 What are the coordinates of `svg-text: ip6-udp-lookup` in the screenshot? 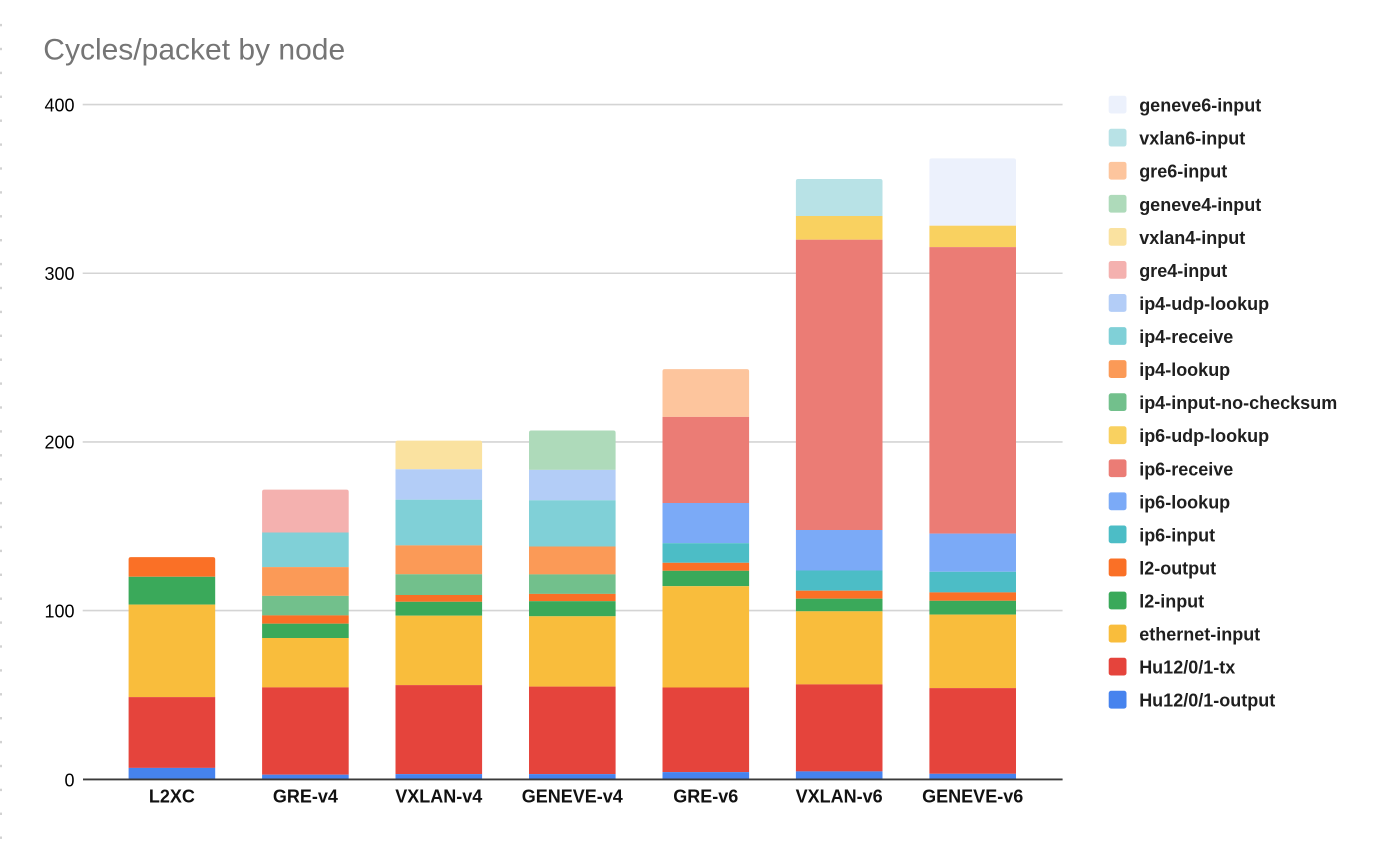 It's located at (1204, 436).